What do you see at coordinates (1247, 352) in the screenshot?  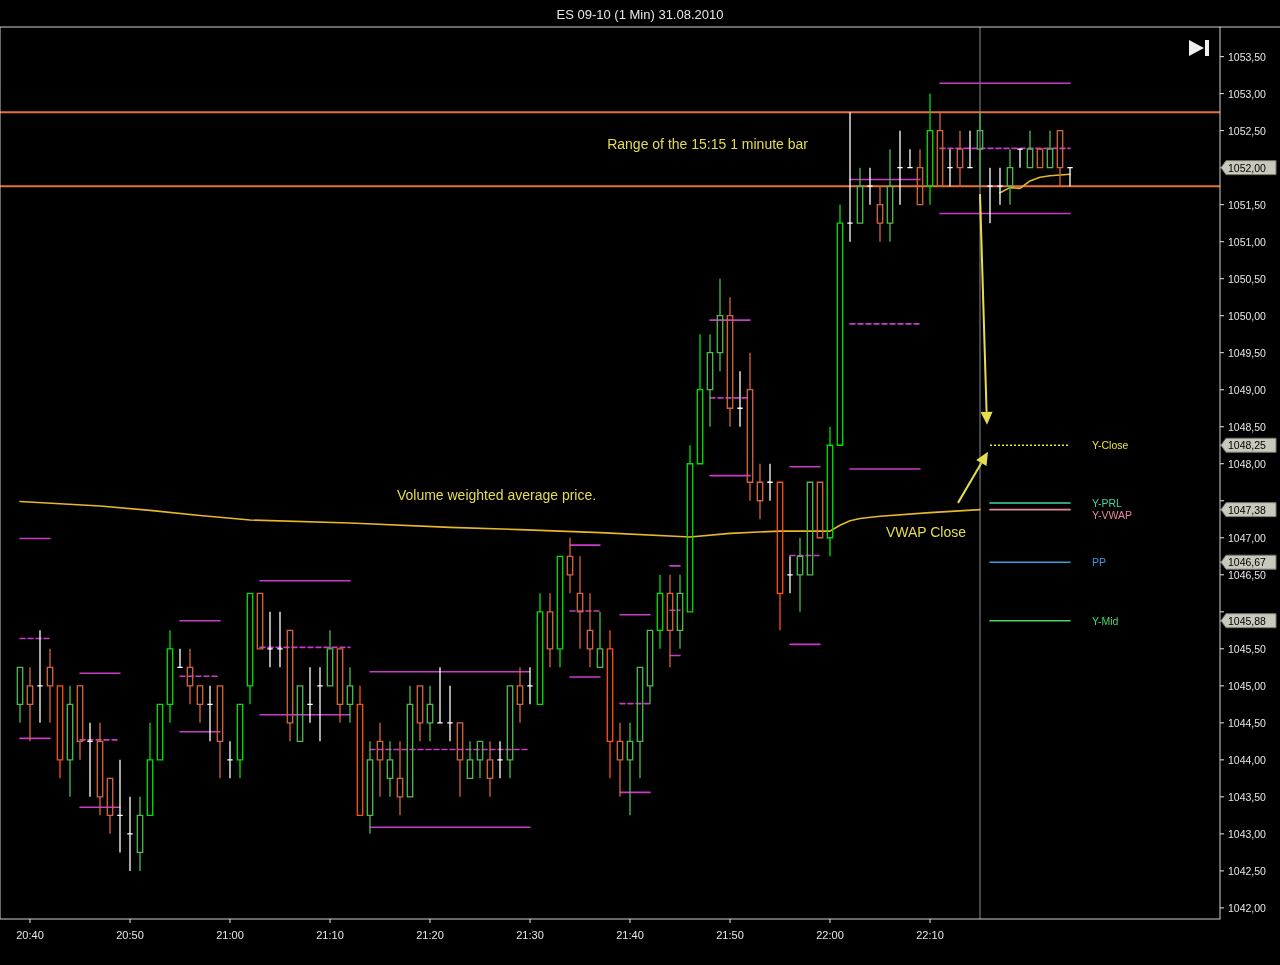 I see `y-tick-label: 1049,50` at bounding box center [1247, 352].